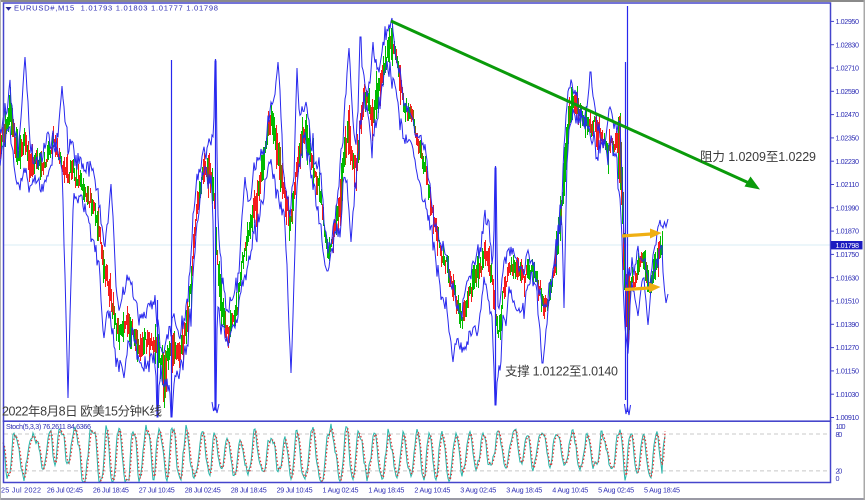 Image resolution: width=865 pixels, height=500 pixels. Describe the element at coordinates (386, 489) in the screenshot. I see `svg-text: 1 Aug 18:45` at that location.